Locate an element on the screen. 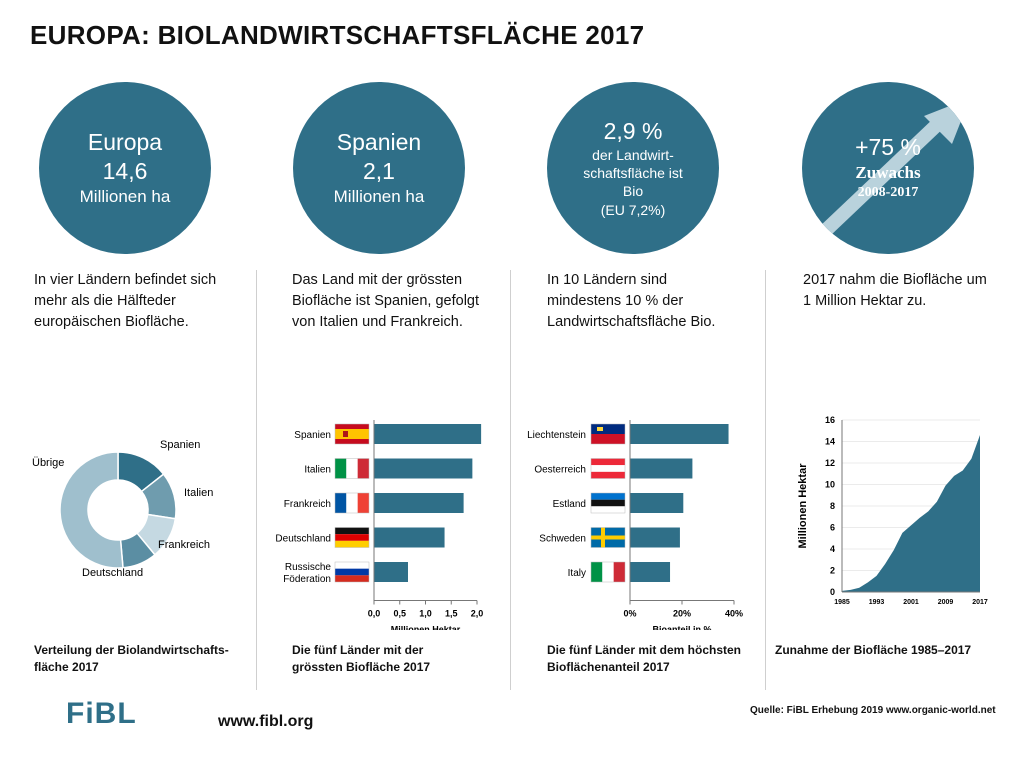 The width and height of the screenshot is (1024, 768). growth-arrow-icon is located at coordinates (894, 168).